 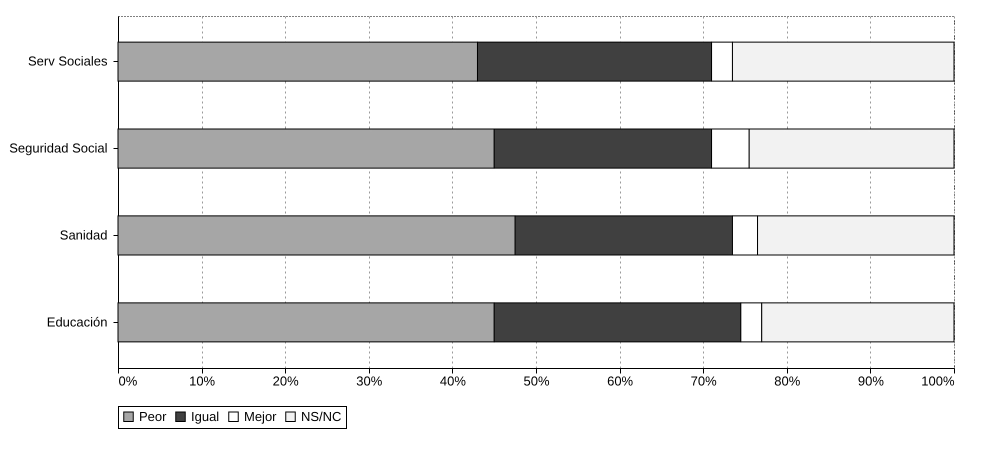 What do you see at coordinates (205, 416) in the screenshot?
I see `legend-label: Igual` at bounding box center [205, 416].